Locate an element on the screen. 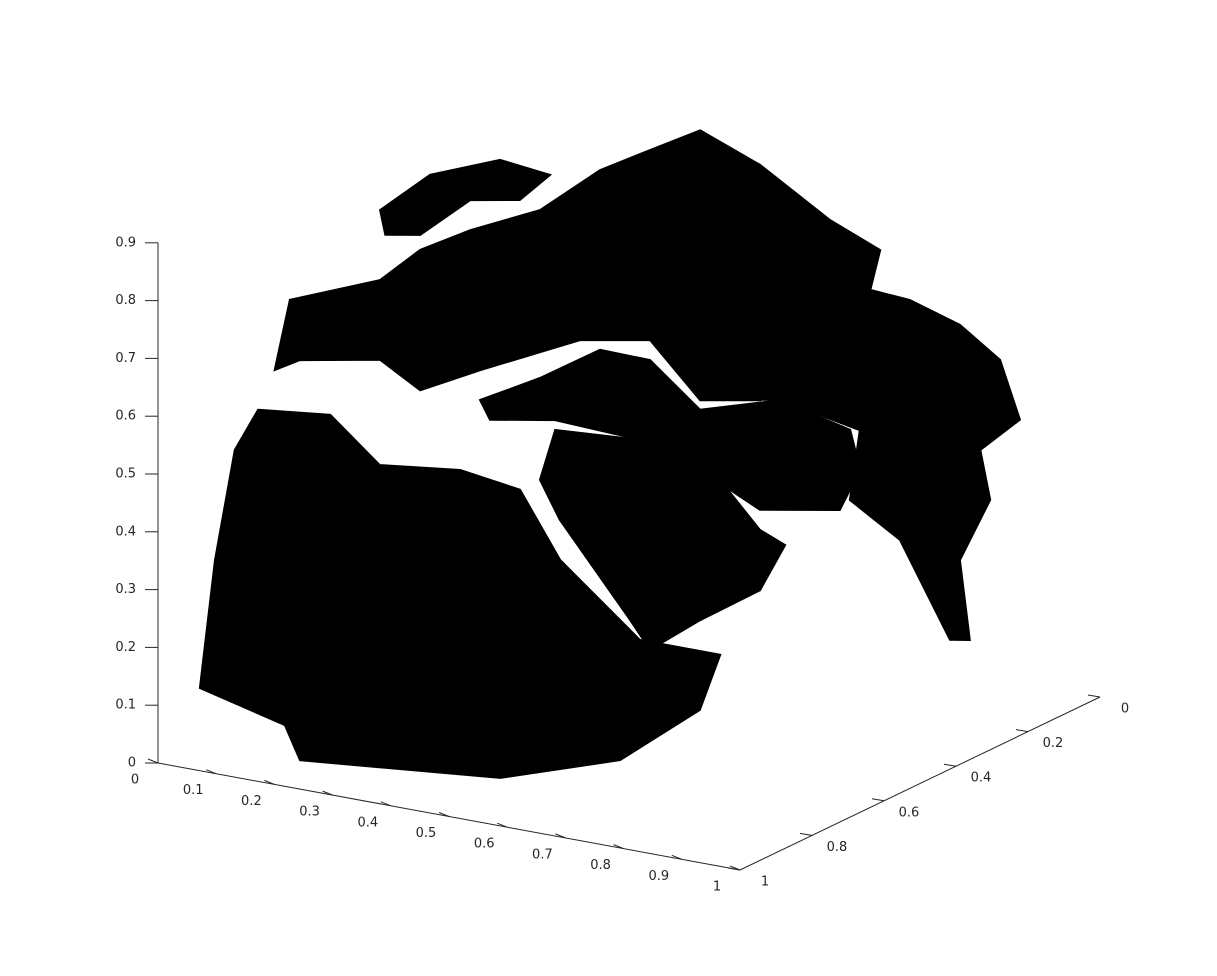  z-tick-label: 0.7 is located at coordinates (125, 358).